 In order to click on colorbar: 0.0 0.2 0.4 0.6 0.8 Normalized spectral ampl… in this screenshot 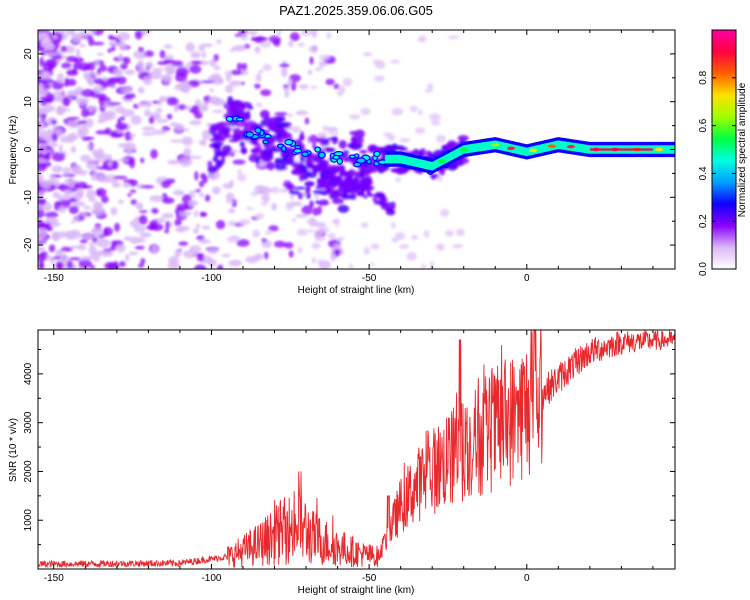, I will do `click(723, 152)`.